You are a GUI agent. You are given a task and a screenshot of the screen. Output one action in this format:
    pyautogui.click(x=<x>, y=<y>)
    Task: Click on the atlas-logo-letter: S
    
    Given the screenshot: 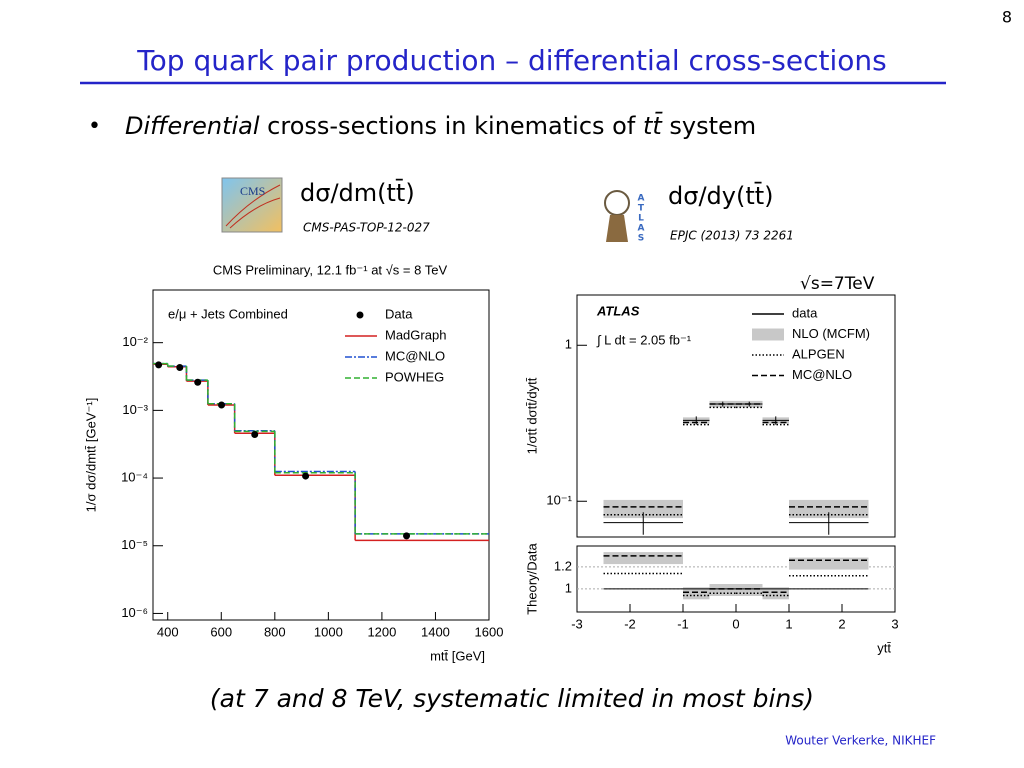 What is the action you would take?
    pyautogui.click(x=641, y=239)
    